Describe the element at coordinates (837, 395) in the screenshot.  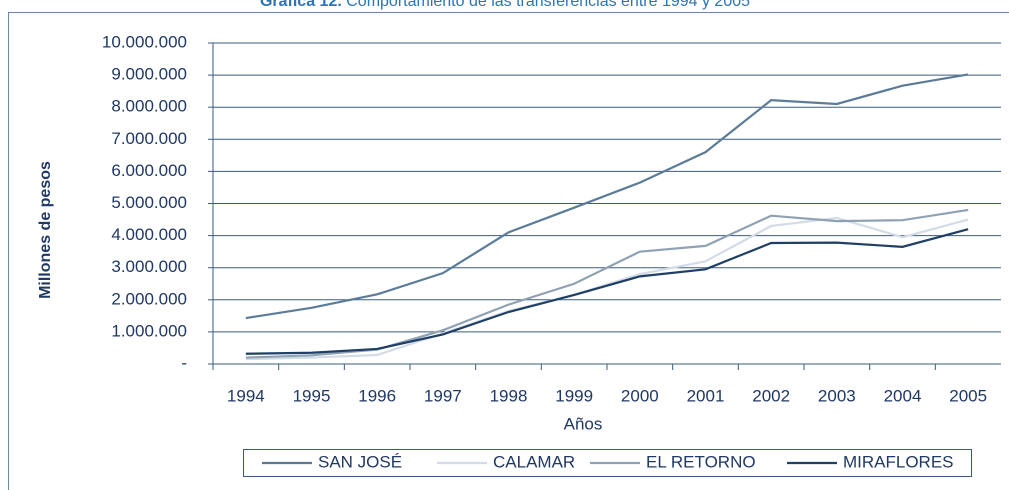
I see `x-tick-label: 2003` at that location.